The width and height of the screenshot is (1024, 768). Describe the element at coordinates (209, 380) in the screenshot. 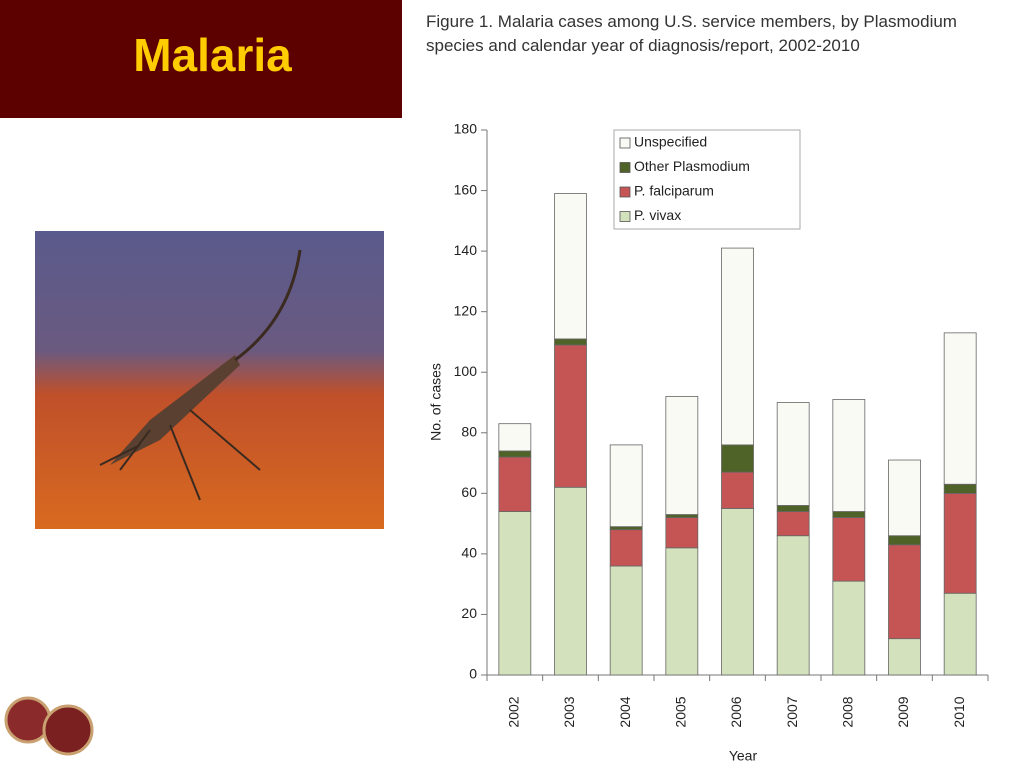

I see `photo` at that location.